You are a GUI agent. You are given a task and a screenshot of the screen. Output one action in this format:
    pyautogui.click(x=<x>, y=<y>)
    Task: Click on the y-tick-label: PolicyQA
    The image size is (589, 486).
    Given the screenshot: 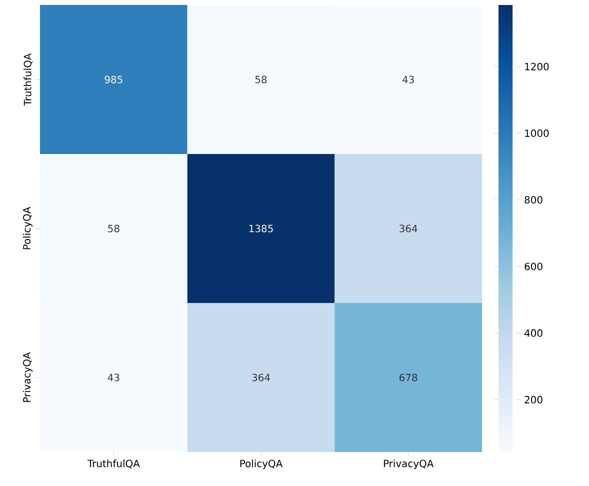 What is the action you would take?
    pyautogui.click(x=27, y=228)
    